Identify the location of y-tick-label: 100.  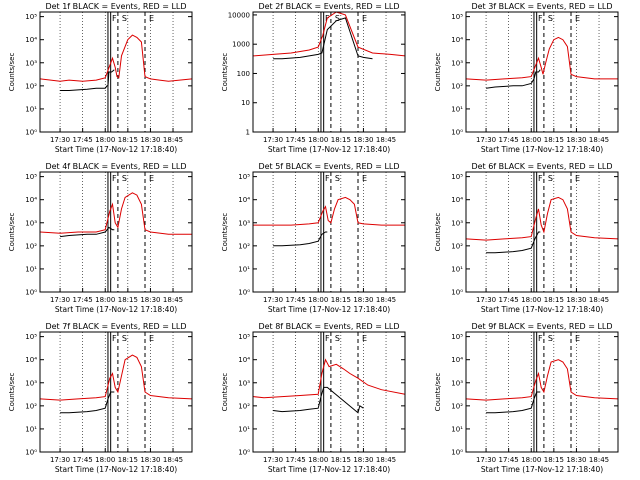
(243, 74).